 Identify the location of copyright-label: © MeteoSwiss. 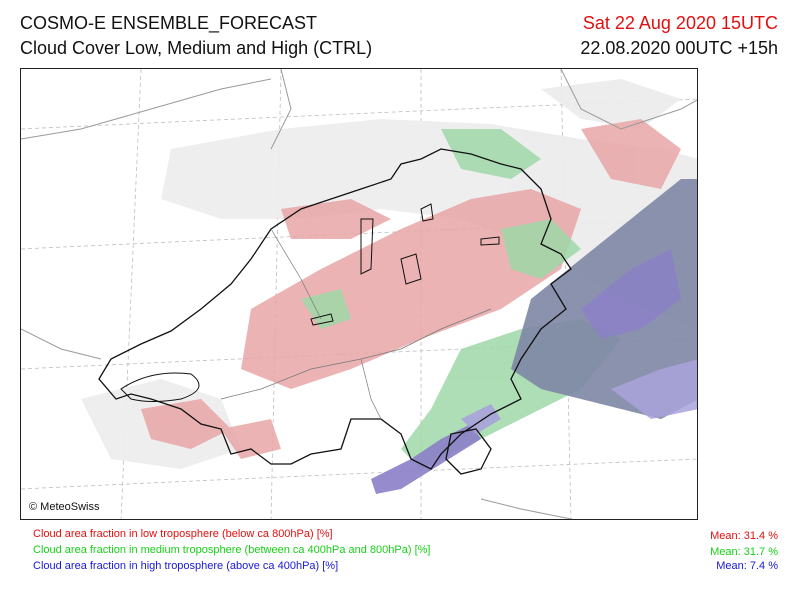
(64, 507).